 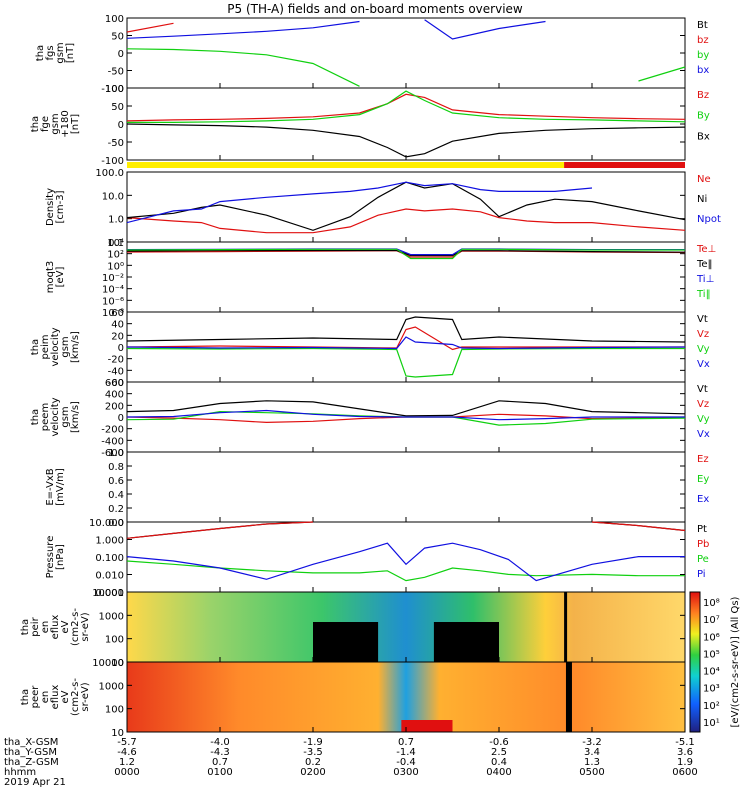 I want to click on y-tick-label: 0.001, so click(x=109, y=593).